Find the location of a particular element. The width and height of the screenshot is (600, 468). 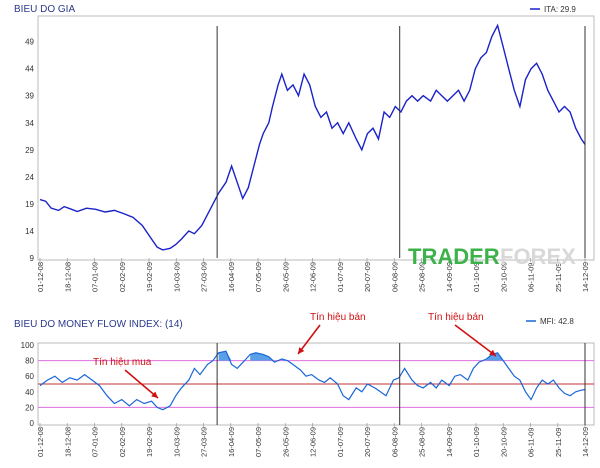

price-x-tick-label: 19-02-09 is located at coordinates (149, 277).